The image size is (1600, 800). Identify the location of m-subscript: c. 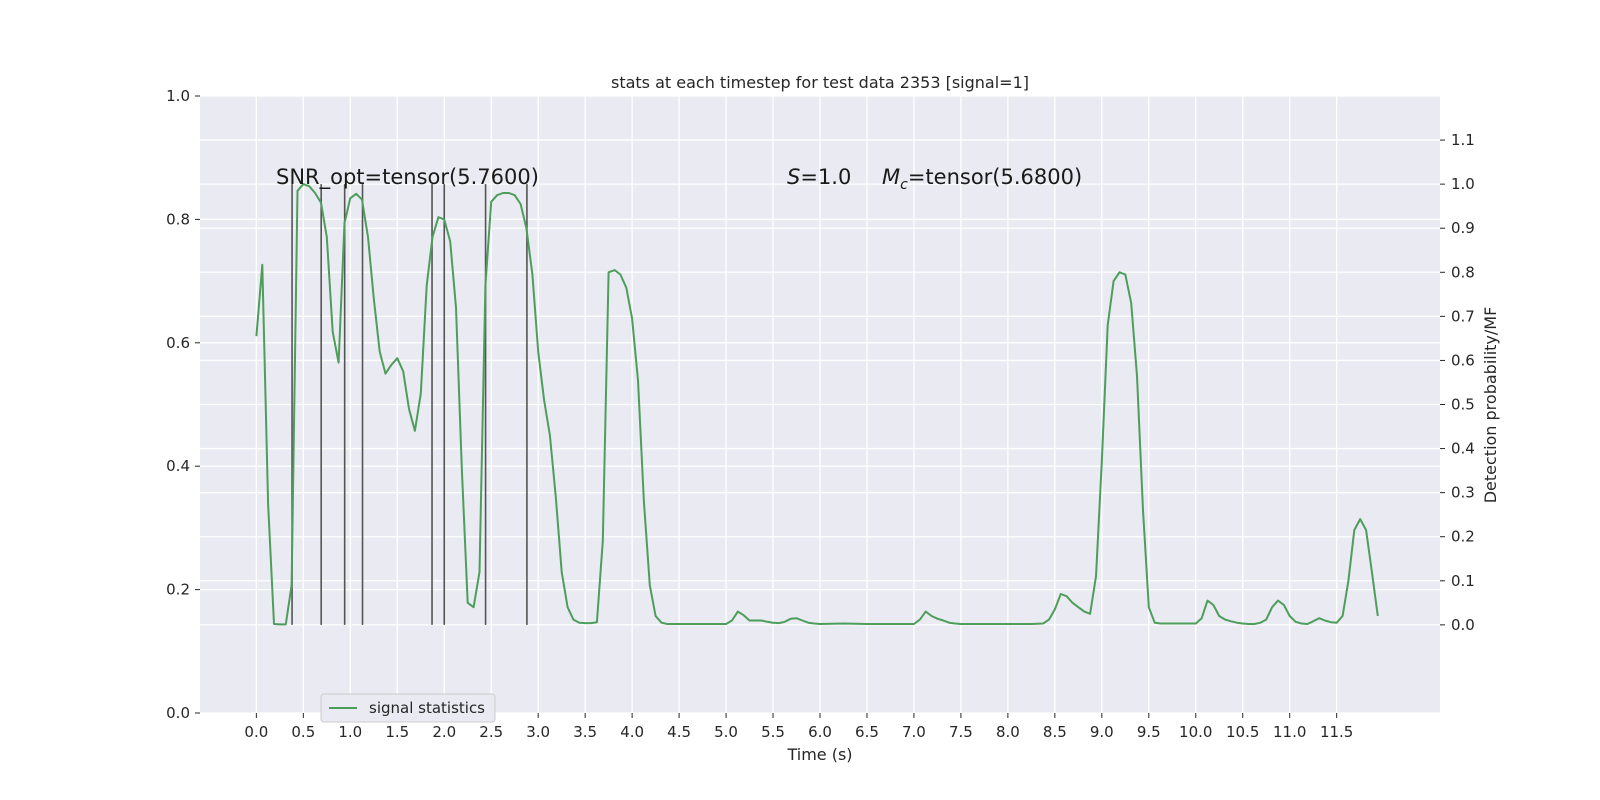
(904, 185).